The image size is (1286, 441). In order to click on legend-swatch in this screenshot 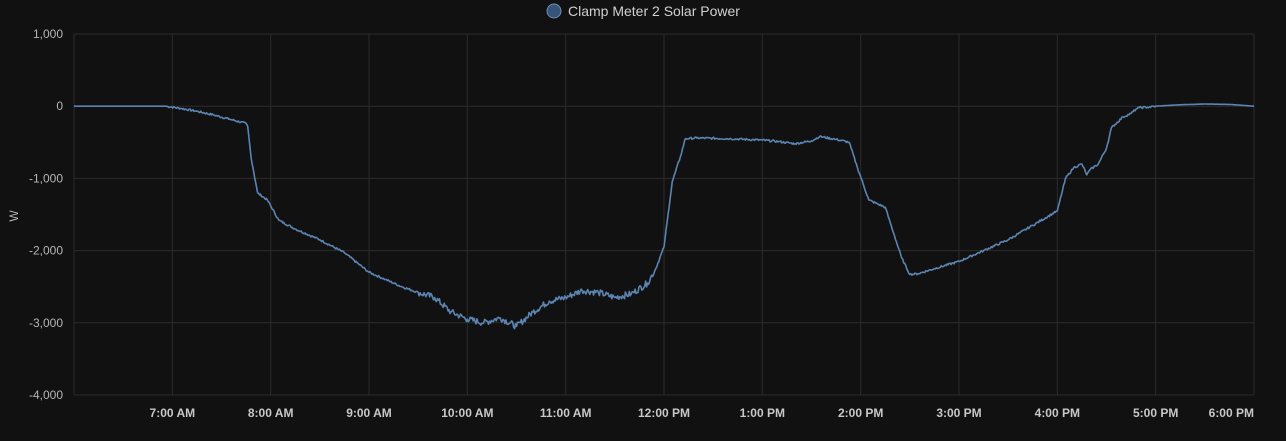, I will do `click(554, 11)`.